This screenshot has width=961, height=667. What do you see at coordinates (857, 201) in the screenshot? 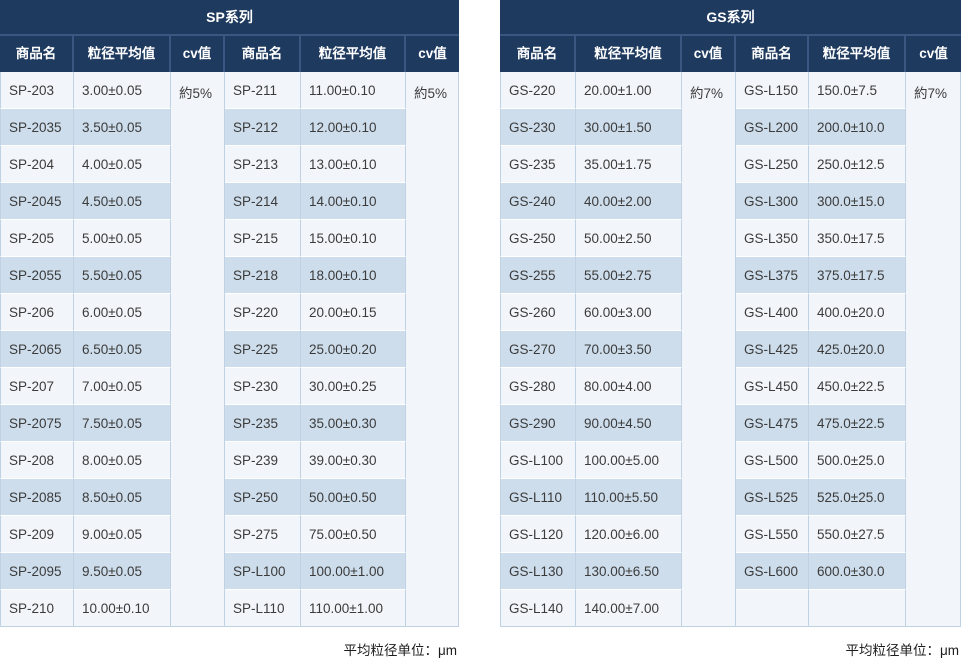
I see `particle-size-cell: 300.0±15.0` at bounding box center [857, 201].